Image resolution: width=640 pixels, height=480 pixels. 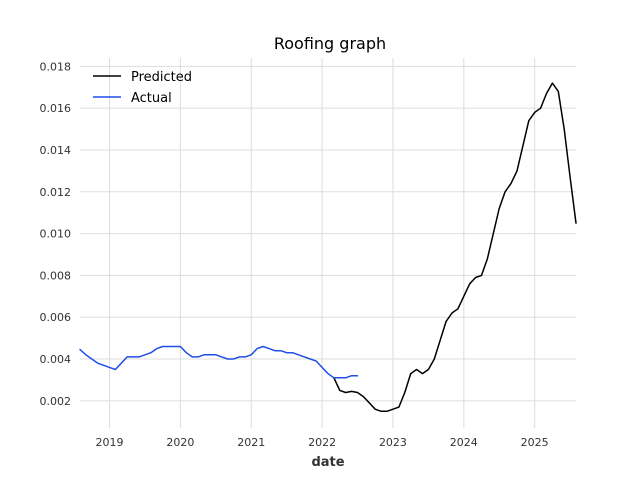 What do you see at coordinates (180, 442) in the screenshot?
I see `x-tick-label: 2020` at bounding box center [180, 442].